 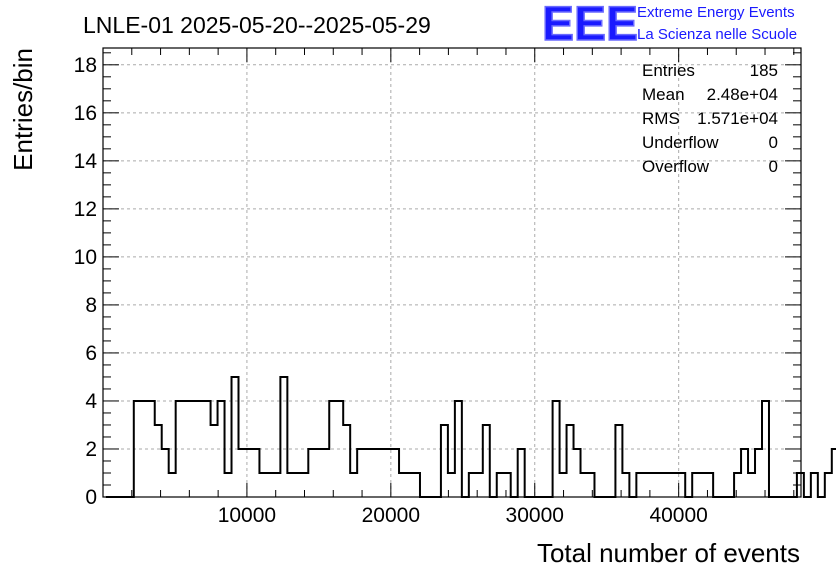 What do you see at coordinates (85, 257) in the screenshot?
I see `y-tick-label: 10` at bounding box center [85, 257].